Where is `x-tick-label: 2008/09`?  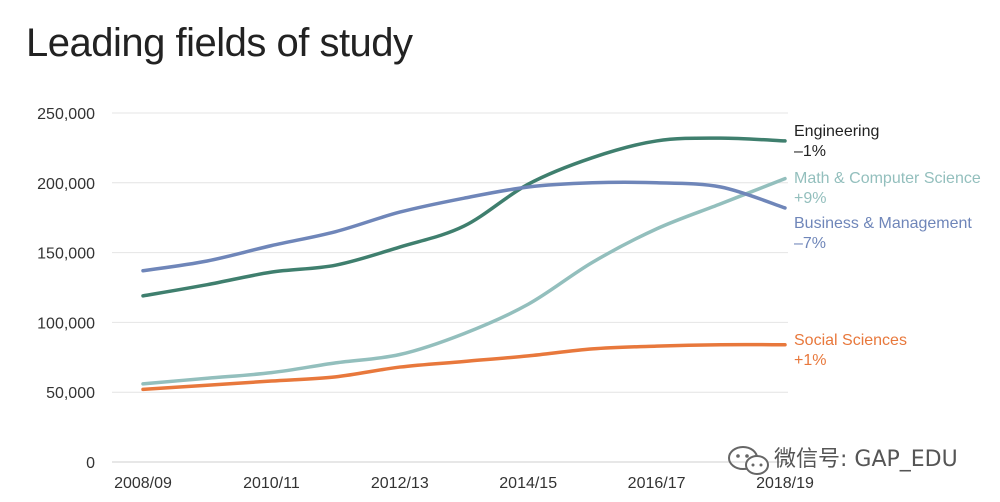
x-tick-label: 2008/09 is located at coordinates (143, 483).